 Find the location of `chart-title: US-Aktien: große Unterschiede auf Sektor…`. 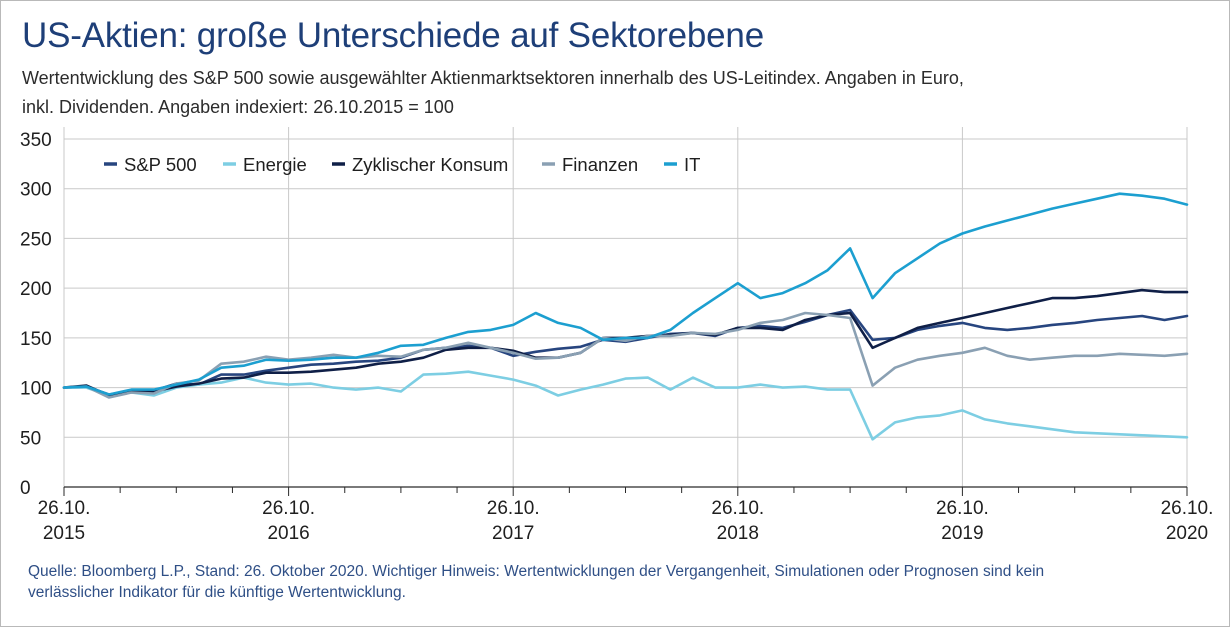

chart-title: US-Aktien: große Unterschiede auf Sektor… is located at coordinates (393, 35).